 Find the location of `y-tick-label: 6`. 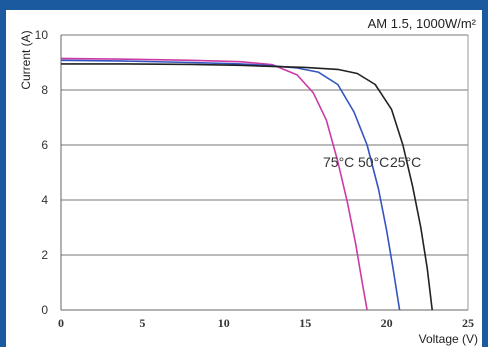

y-tick-label: 6 is located at coordinates (44, 145).